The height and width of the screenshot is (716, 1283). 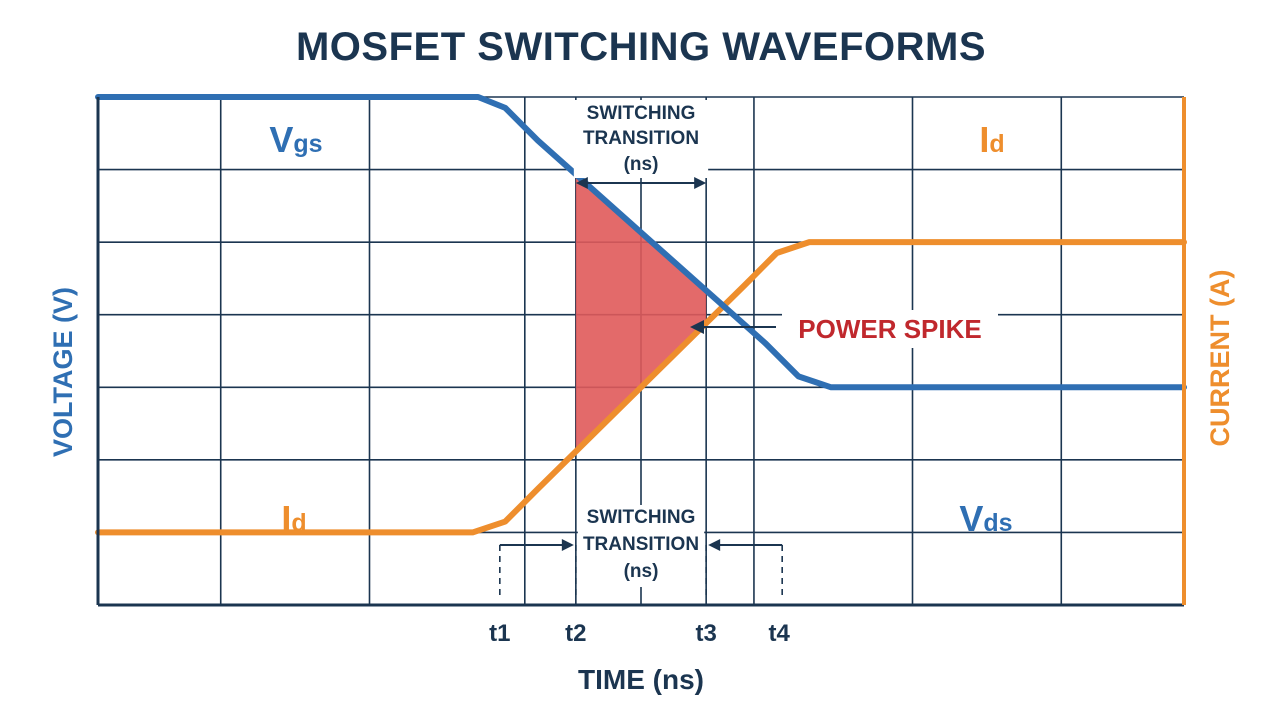 I want to click on power-spike-fill, so click(x=641, y=313).